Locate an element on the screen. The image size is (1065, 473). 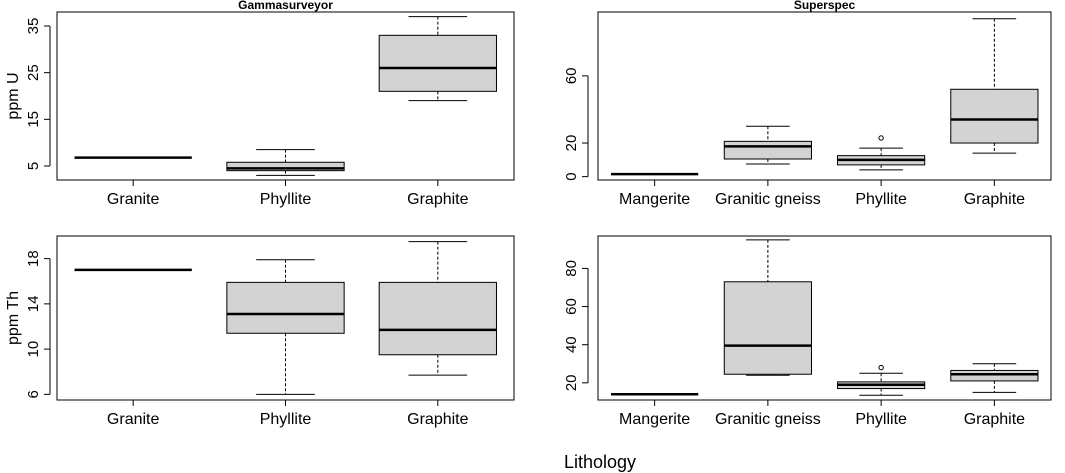
panel-title: Gammasurveyor is located at coordinates (285, 6).